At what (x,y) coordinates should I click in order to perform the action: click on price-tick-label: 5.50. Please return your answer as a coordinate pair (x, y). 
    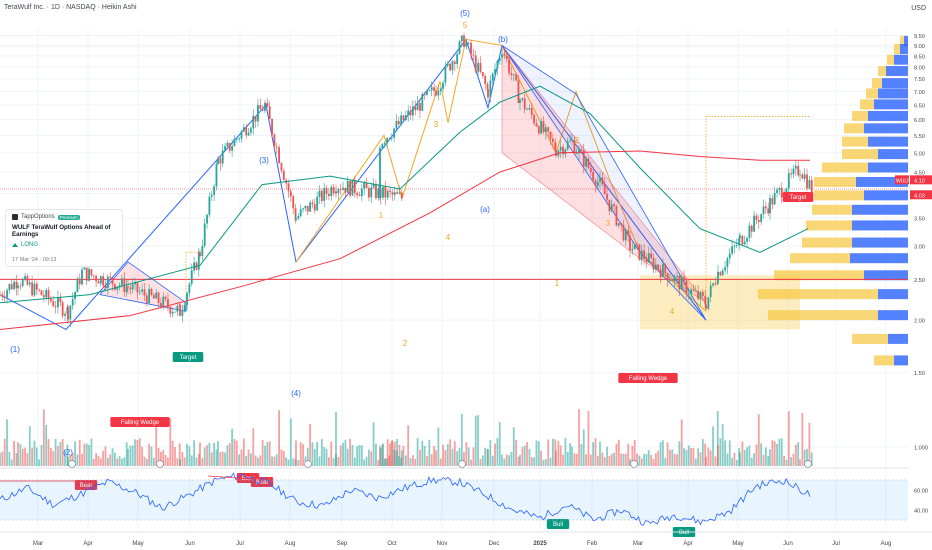
    Looking at the image, I should click on (919, 137).